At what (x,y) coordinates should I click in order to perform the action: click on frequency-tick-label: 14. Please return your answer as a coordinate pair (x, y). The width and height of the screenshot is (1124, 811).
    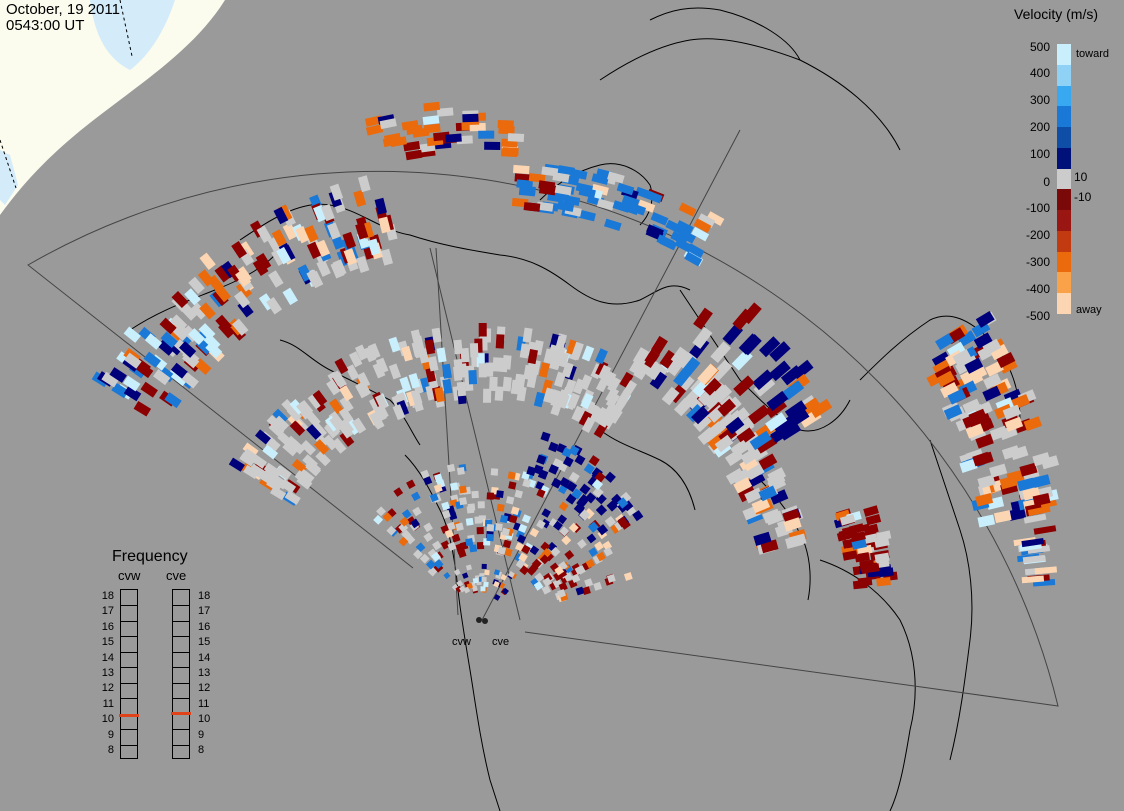
    Looking at the image, I should click on (204, 657).